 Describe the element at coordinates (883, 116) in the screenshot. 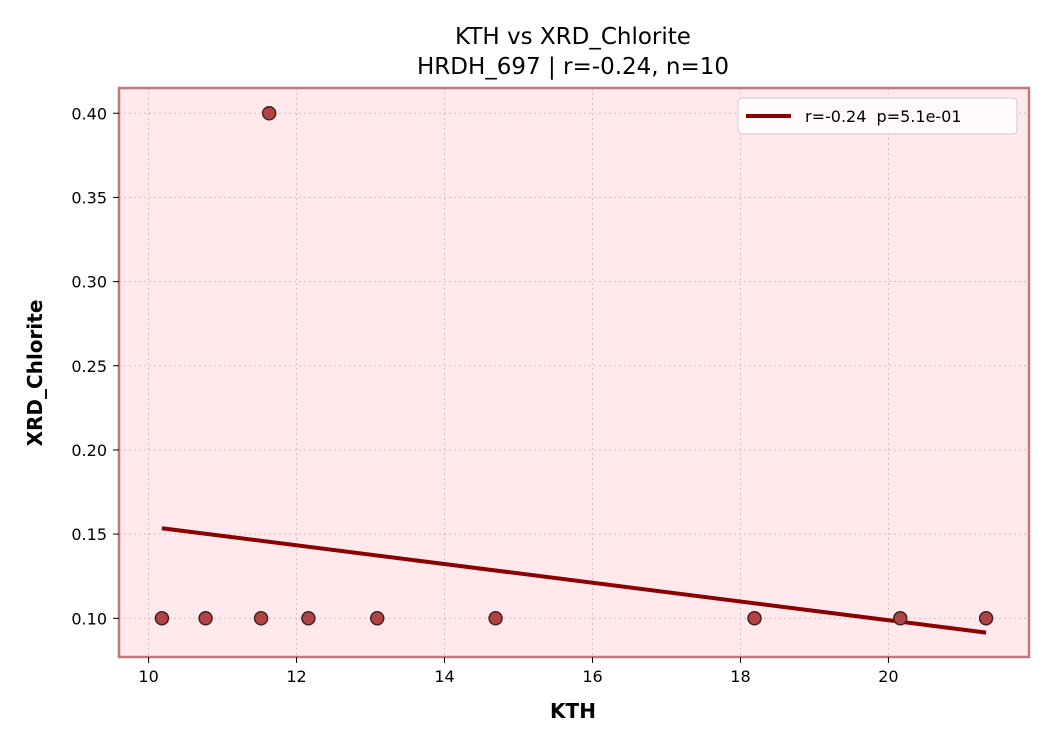

I see `legend-label: r=-0.24 p=5.1e-01` at that location.